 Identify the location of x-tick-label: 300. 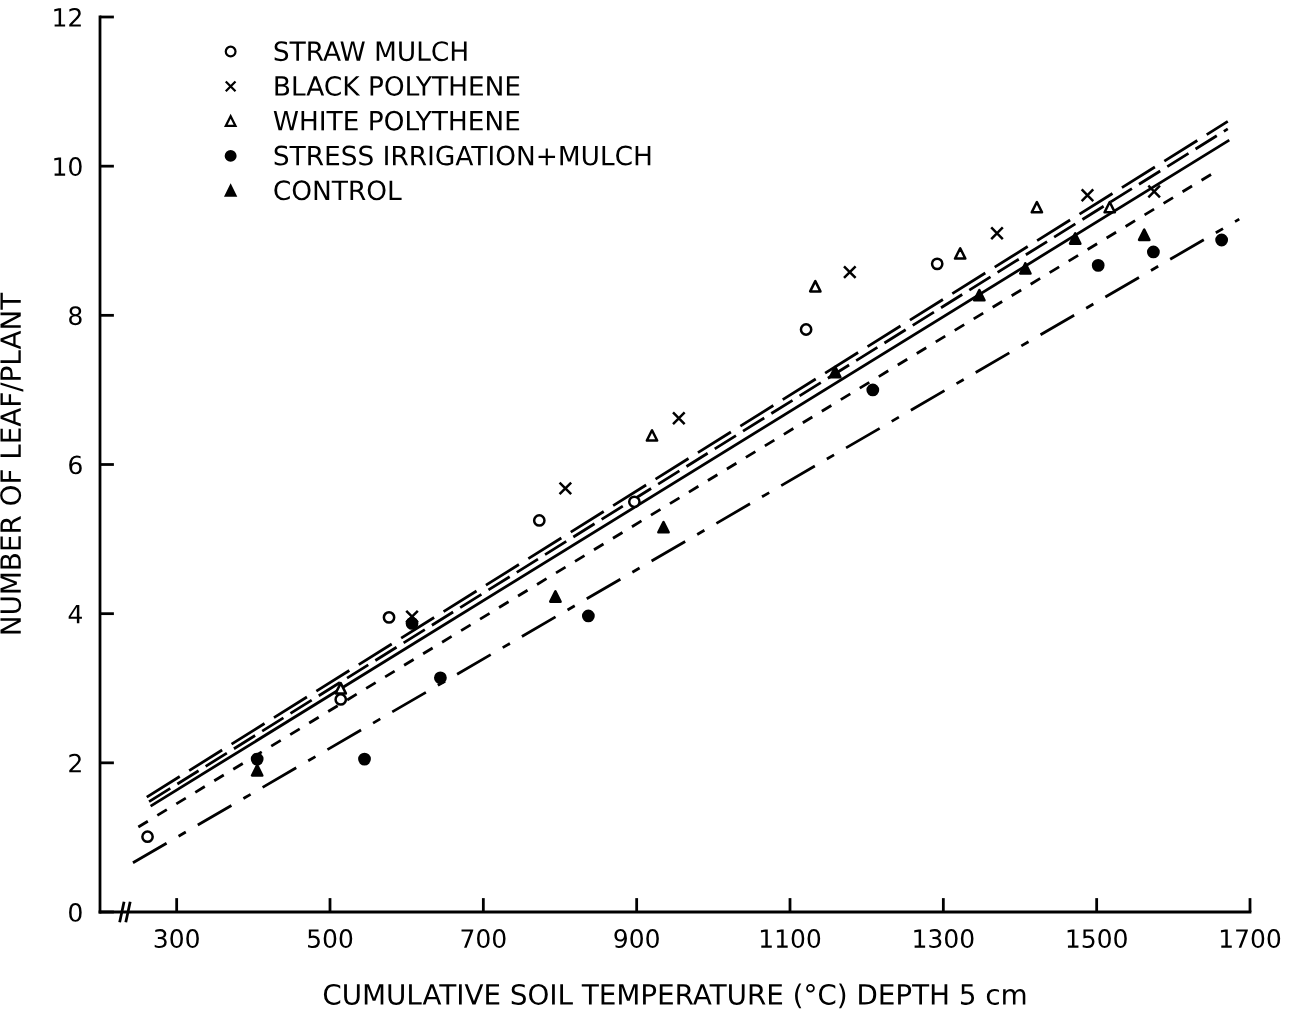
(176, 939).